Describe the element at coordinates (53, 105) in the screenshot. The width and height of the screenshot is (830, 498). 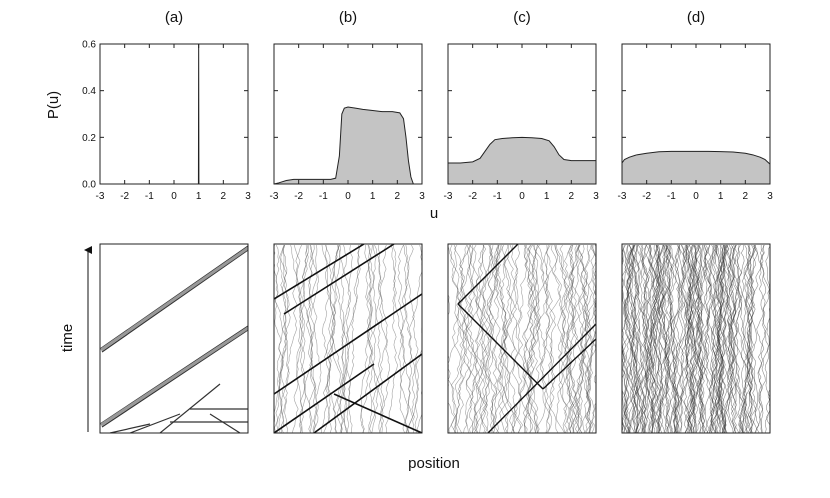
I see `shared-y-axis-label: P(u)` at that location.